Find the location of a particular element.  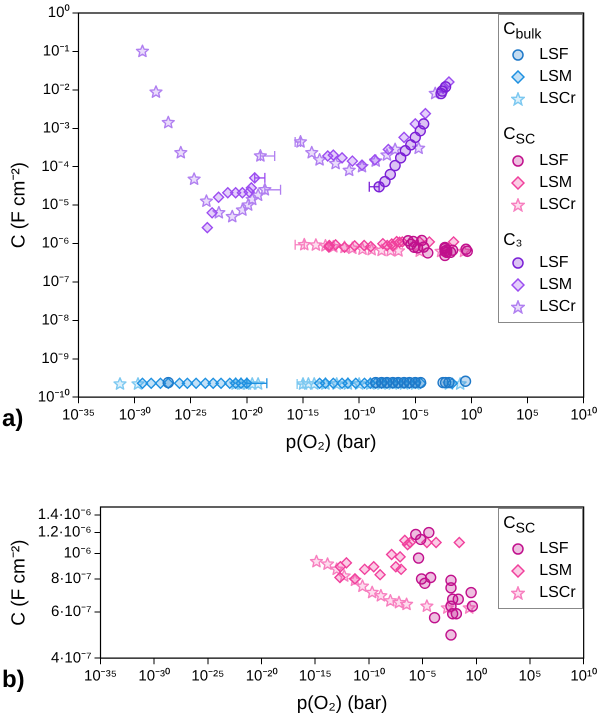

y-tick-label: 8·10⁻⁷ is located at coordinates (71, 579).